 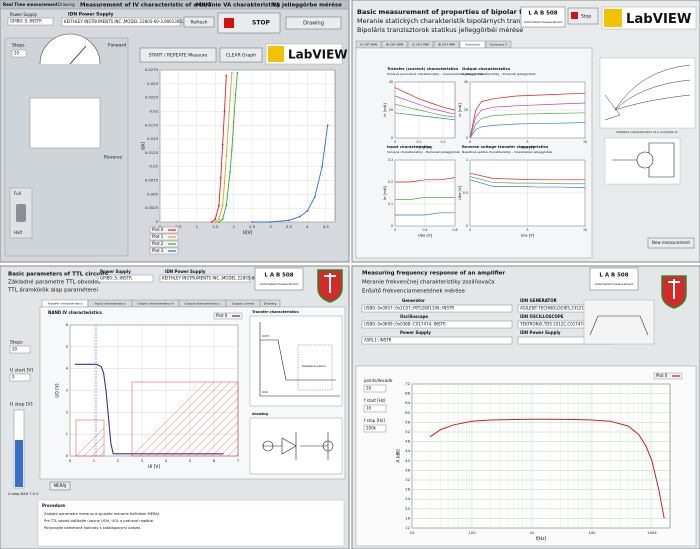 I want to click on field-value: ASRL1::INSTR, so click(x=378, y=340).